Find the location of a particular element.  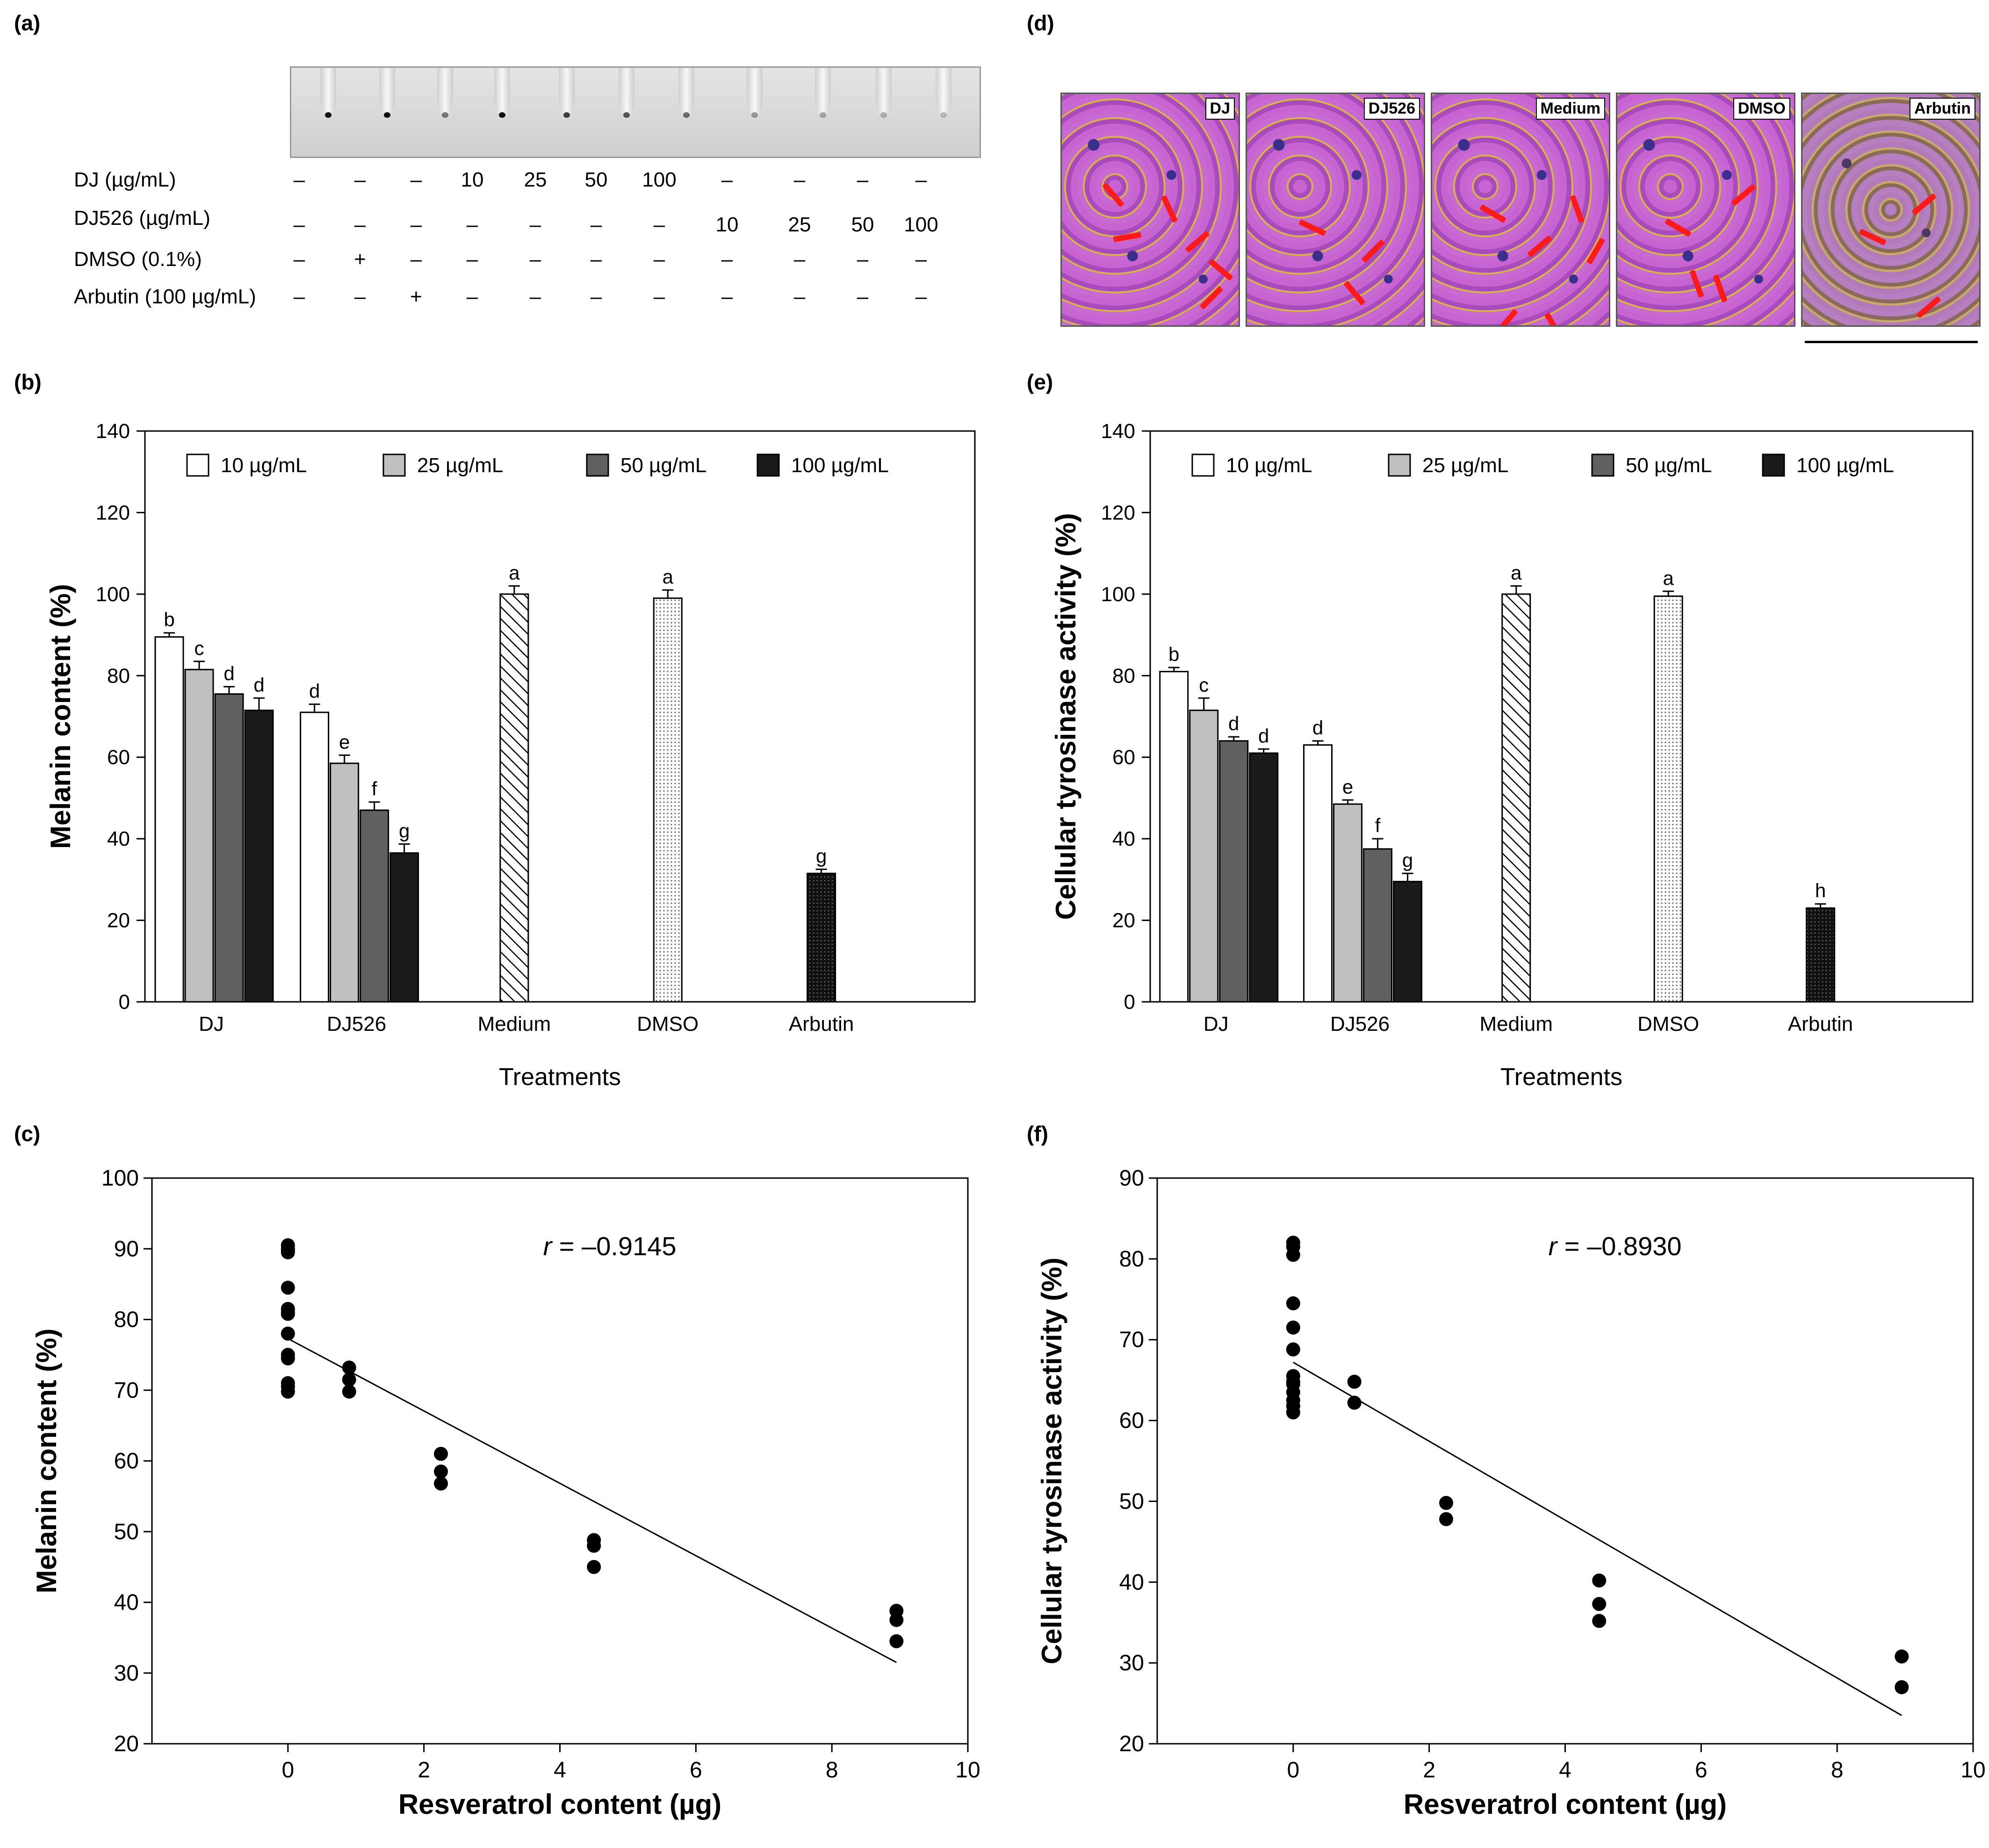

significance-letter: a is located at coordinates (1516, 572).